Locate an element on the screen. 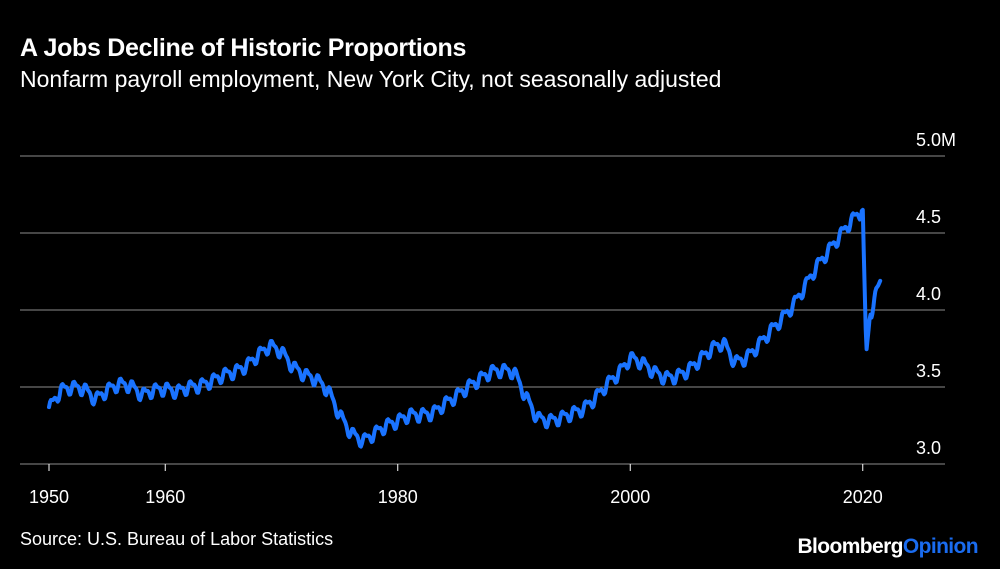 Image resolution: width=1000 pixels, height=569 pixels. chart-title: A Jobs Decline of Historic Proportions is located at coordinates (243, 48).